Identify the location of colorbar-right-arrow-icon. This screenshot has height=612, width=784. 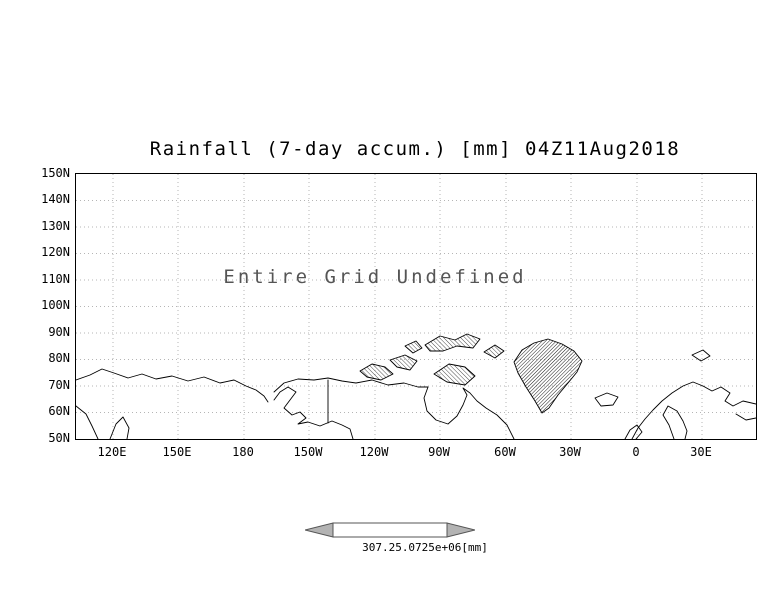
(461, 530).